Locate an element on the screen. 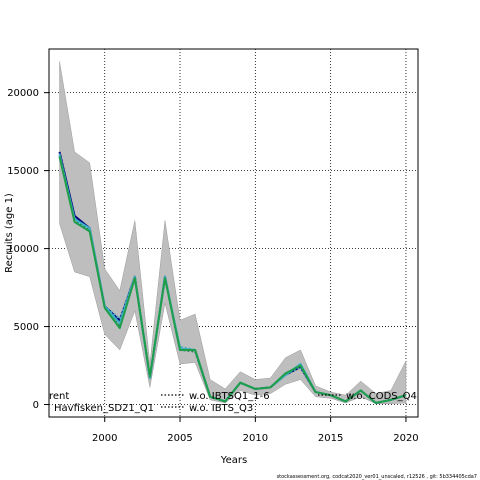 The height and width of the screenshot is (480, 480). y-tick-label-1: 5000 is located at coordinates (26, 327).